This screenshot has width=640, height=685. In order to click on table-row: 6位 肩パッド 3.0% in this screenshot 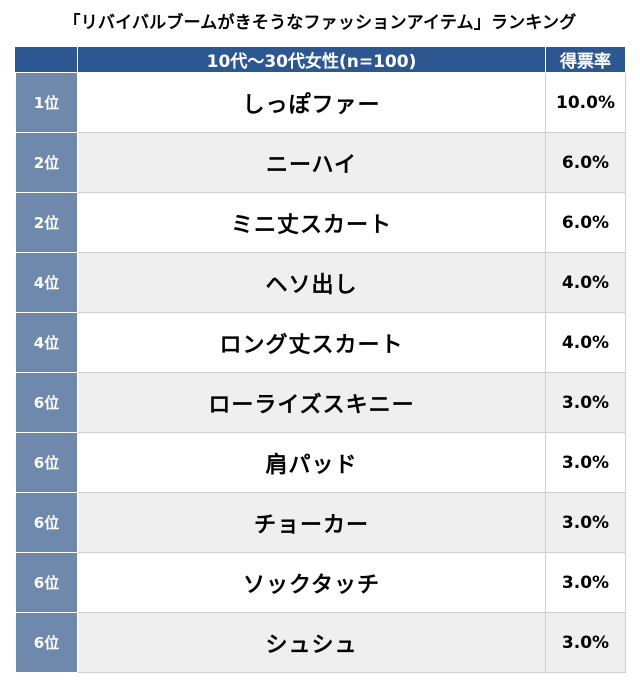, I will do `click(320, 462)`.